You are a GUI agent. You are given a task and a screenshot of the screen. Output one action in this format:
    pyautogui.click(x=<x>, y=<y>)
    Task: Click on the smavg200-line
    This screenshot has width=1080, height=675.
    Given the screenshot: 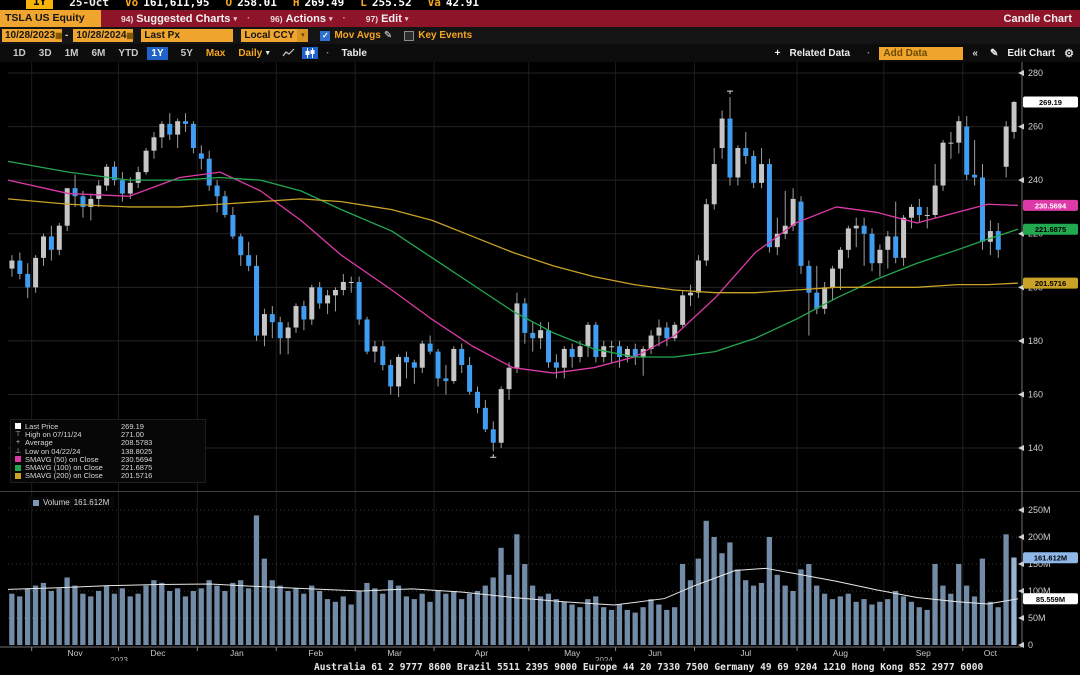 What is the action you would take?
    pyautogui.click(x=513, y=246)
    